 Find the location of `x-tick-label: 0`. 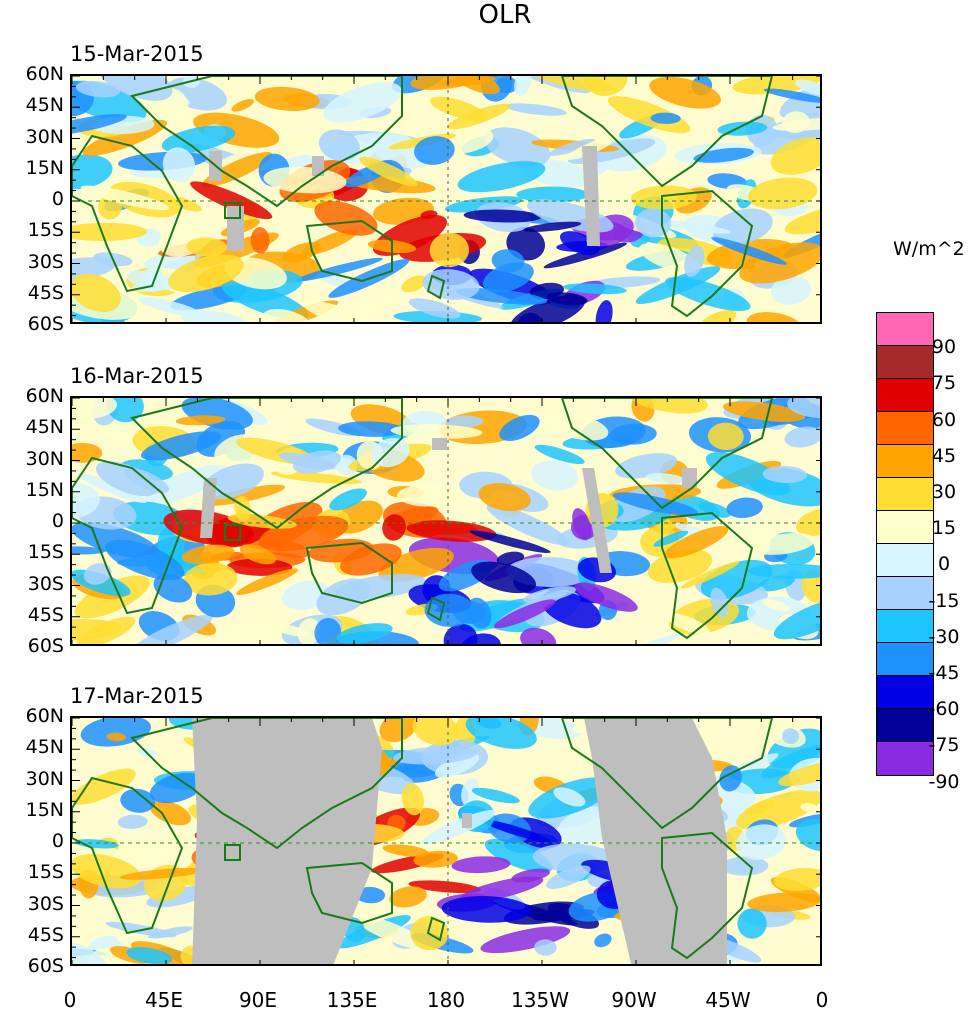

x-tick-label: 0 is located at coordinates (822, 1000).